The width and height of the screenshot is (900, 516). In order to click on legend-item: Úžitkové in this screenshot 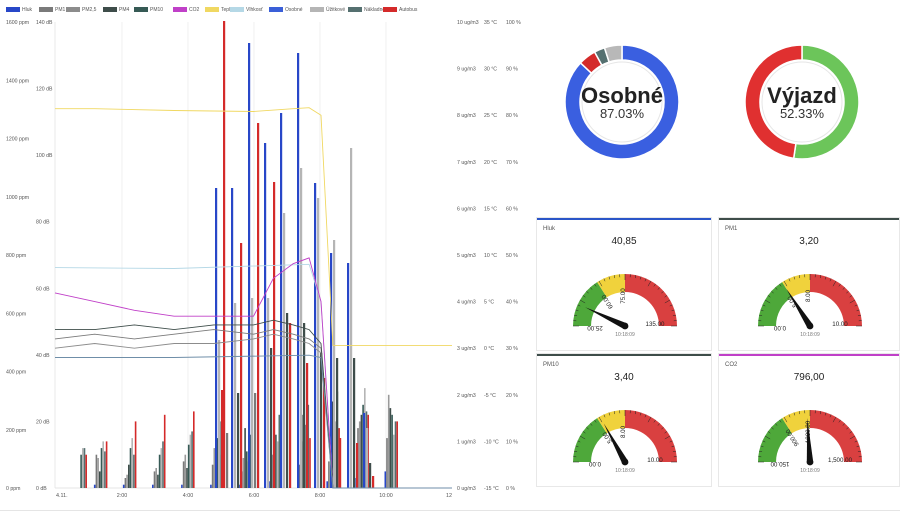, I will do `click(327, 10)`.